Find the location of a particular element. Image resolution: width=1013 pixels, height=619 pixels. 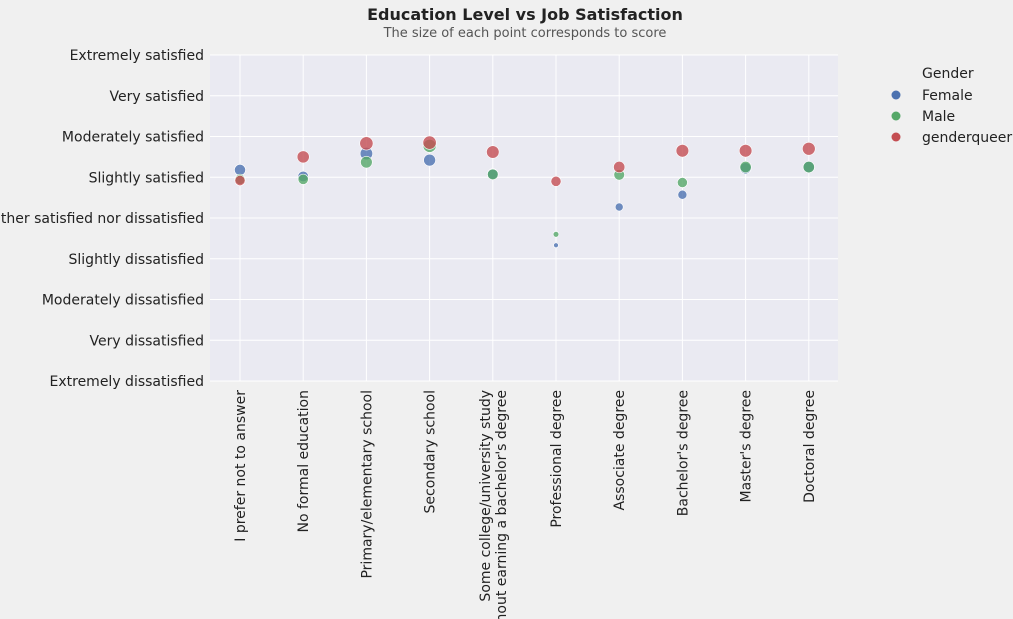

y-tick-label: Neither satisfied nor dissatisfied is located at coordinates (102, 219).